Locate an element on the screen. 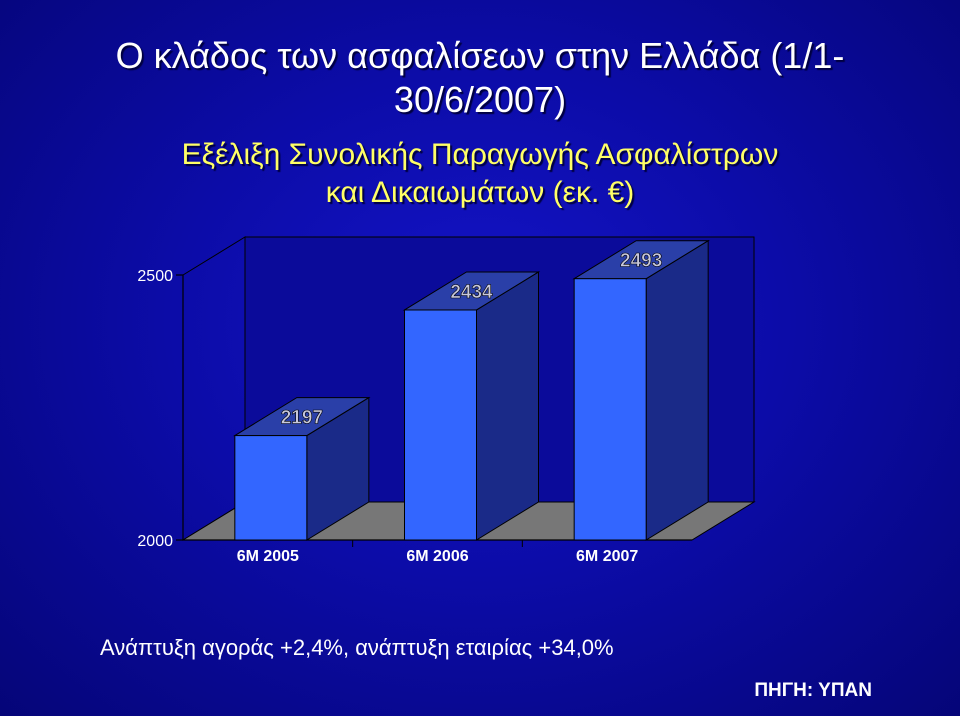 The width and height of the screenshot is (960, 716). subtitle-line-1: Εξέλιξη Συνολικής Παραγωγής Ασφαλίστρων is located at coordinates (480, 154).